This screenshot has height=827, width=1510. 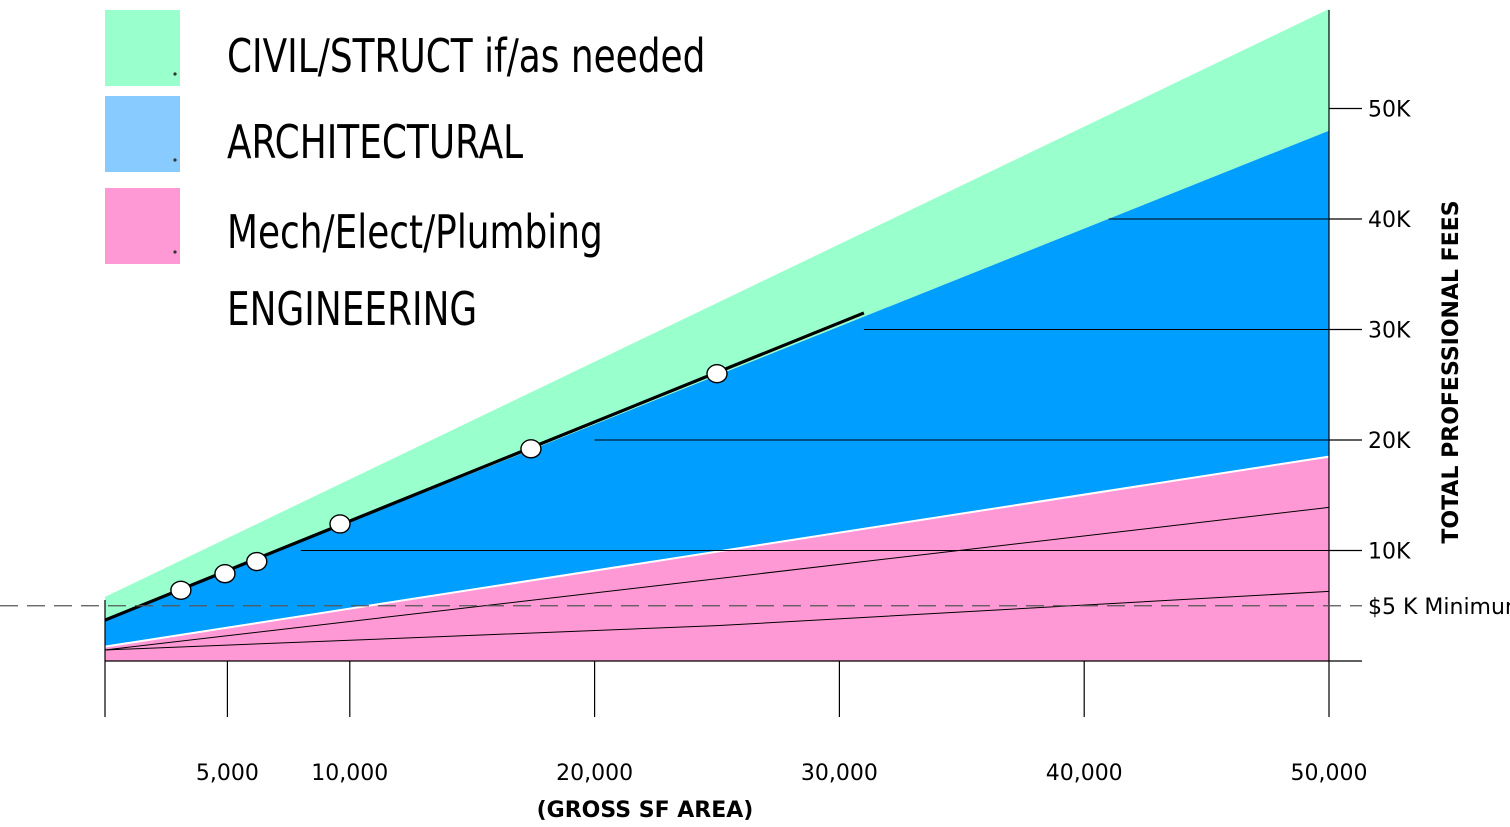 What do you see at coordinates (375, 143) in the screenshot?
I see `legend-label-arch: ARCHITECTURAL` at bounding box center [375, 143].